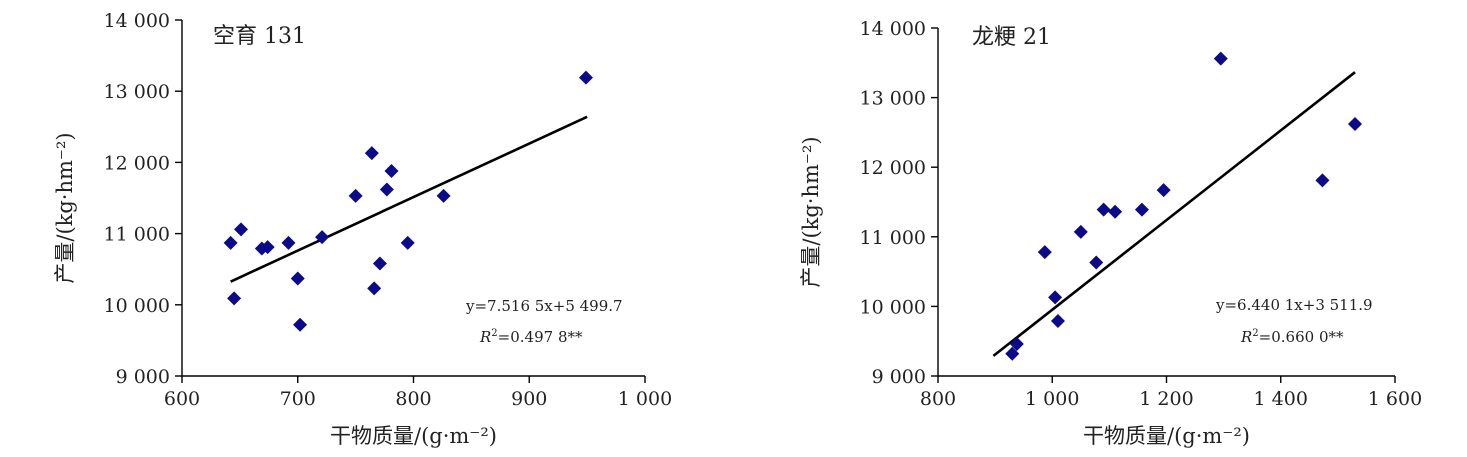  Describe the element at coordinates (1294, 305) in the screenshot. I see `regression-equation: y=6.440 1x+3 511.9` at that location.